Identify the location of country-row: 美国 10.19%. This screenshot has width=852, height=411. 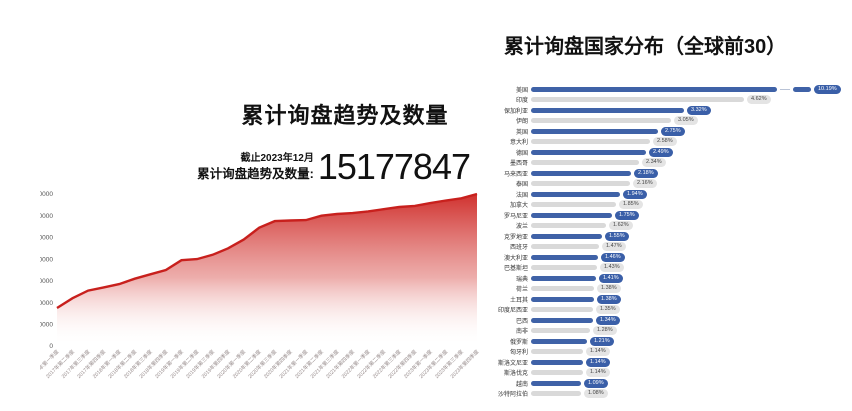
(672, 89).